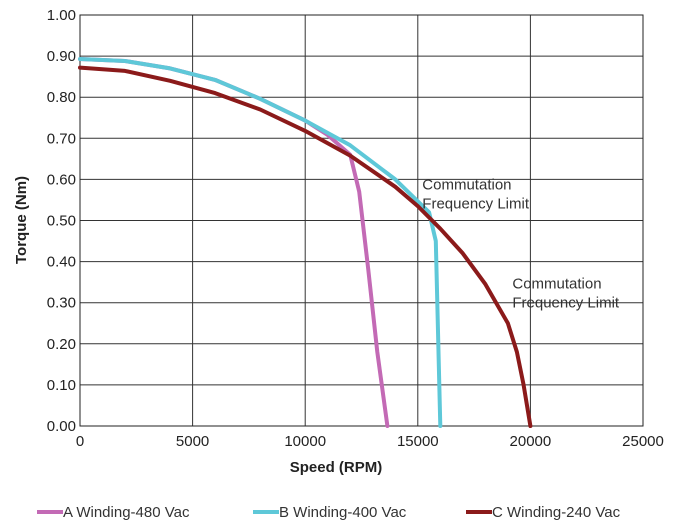 The width and height of the screenshot is (678, 531). Describe the element at coordinates (343, 512) in the screenshot. I see `legend-label-2: B Winding-400 Vac` at that location.